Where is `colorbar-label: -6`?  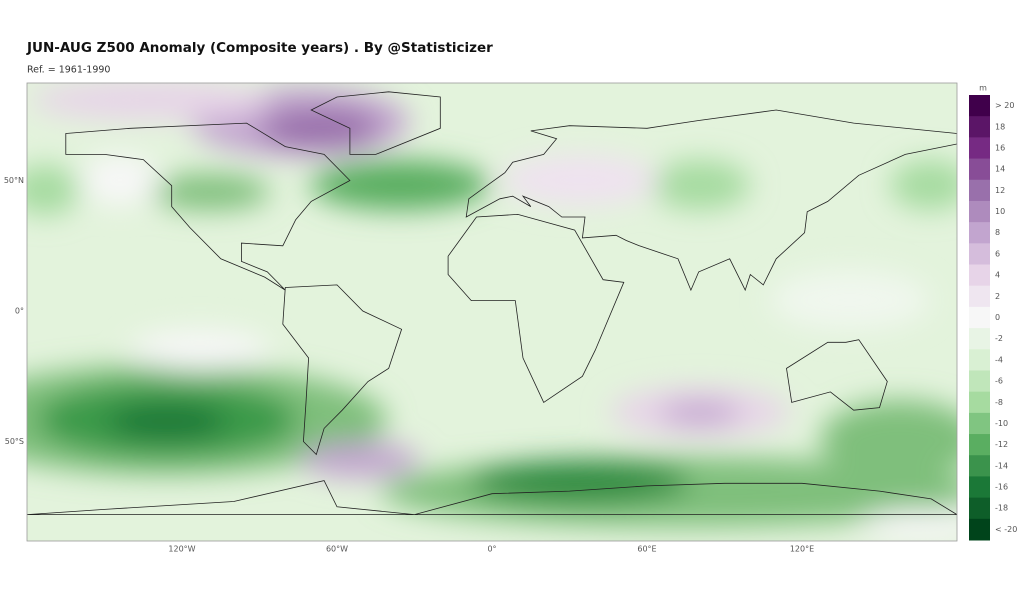
colorbar-label: -6 is located at coordinates (999, 381).